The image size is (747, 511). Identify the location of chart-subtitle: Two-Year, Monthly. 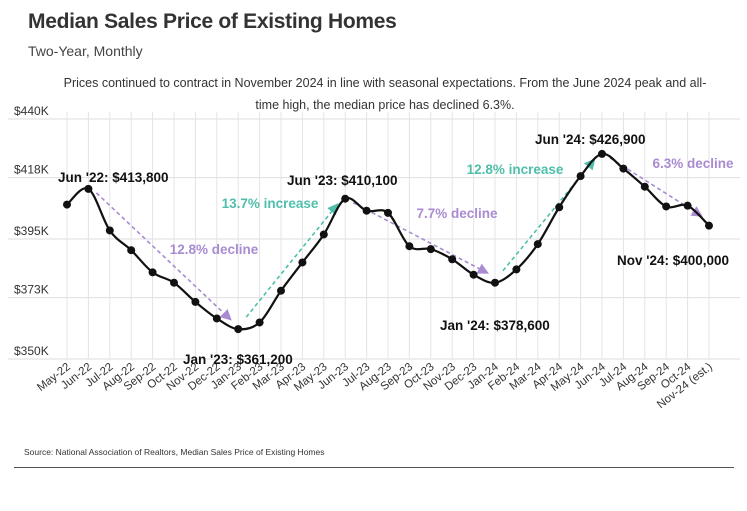
(85, 51).